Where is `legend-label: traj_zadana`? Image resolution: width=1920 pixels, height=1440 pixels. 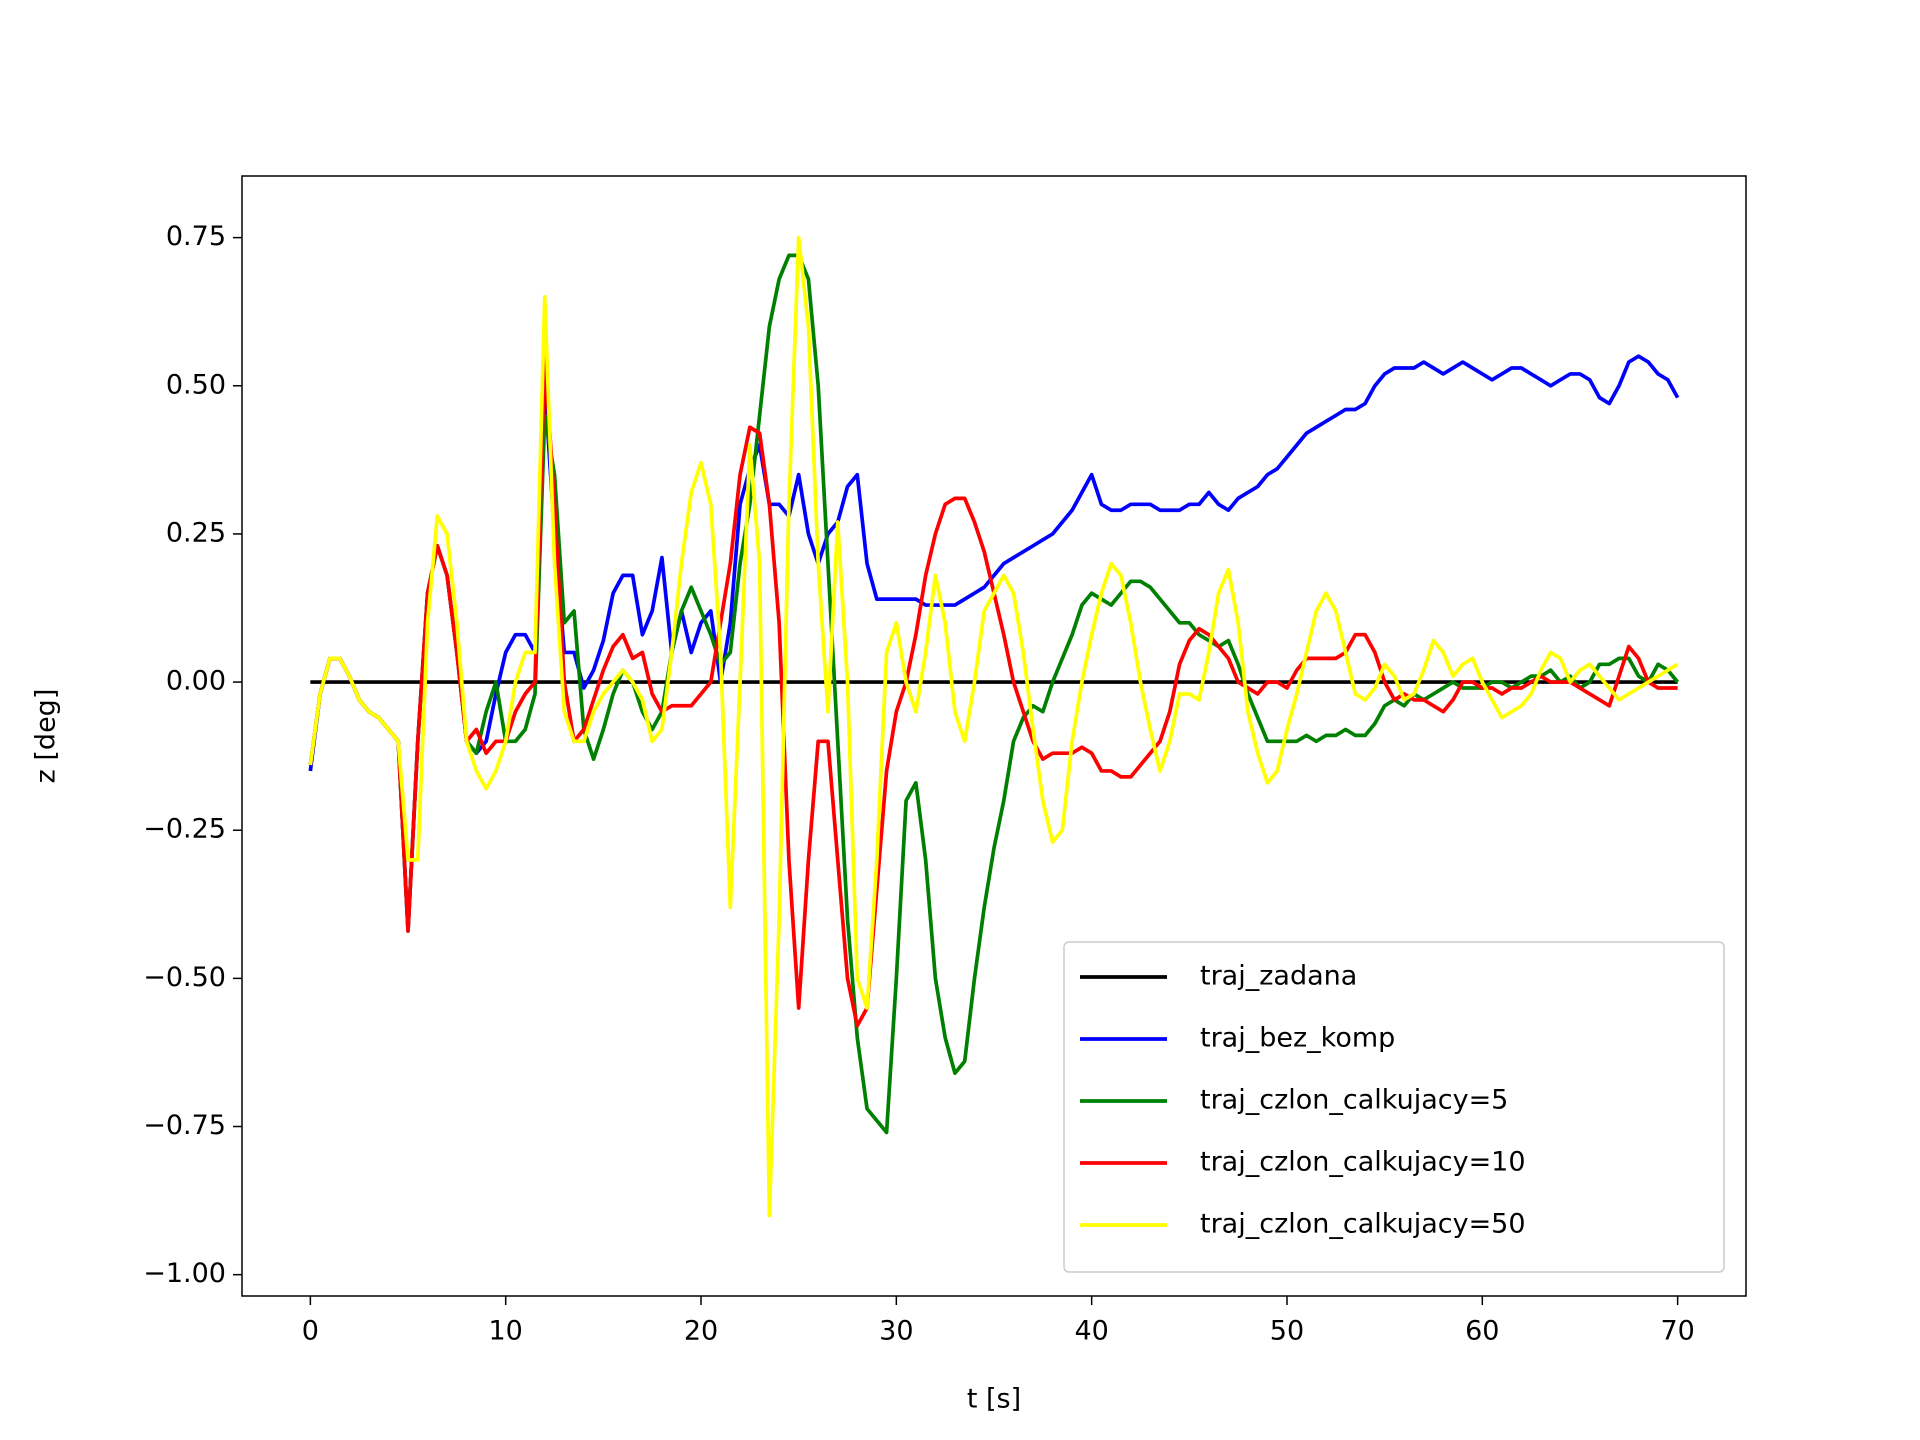 legend-label: traj_zadana is located at coordinates (1278, 976).